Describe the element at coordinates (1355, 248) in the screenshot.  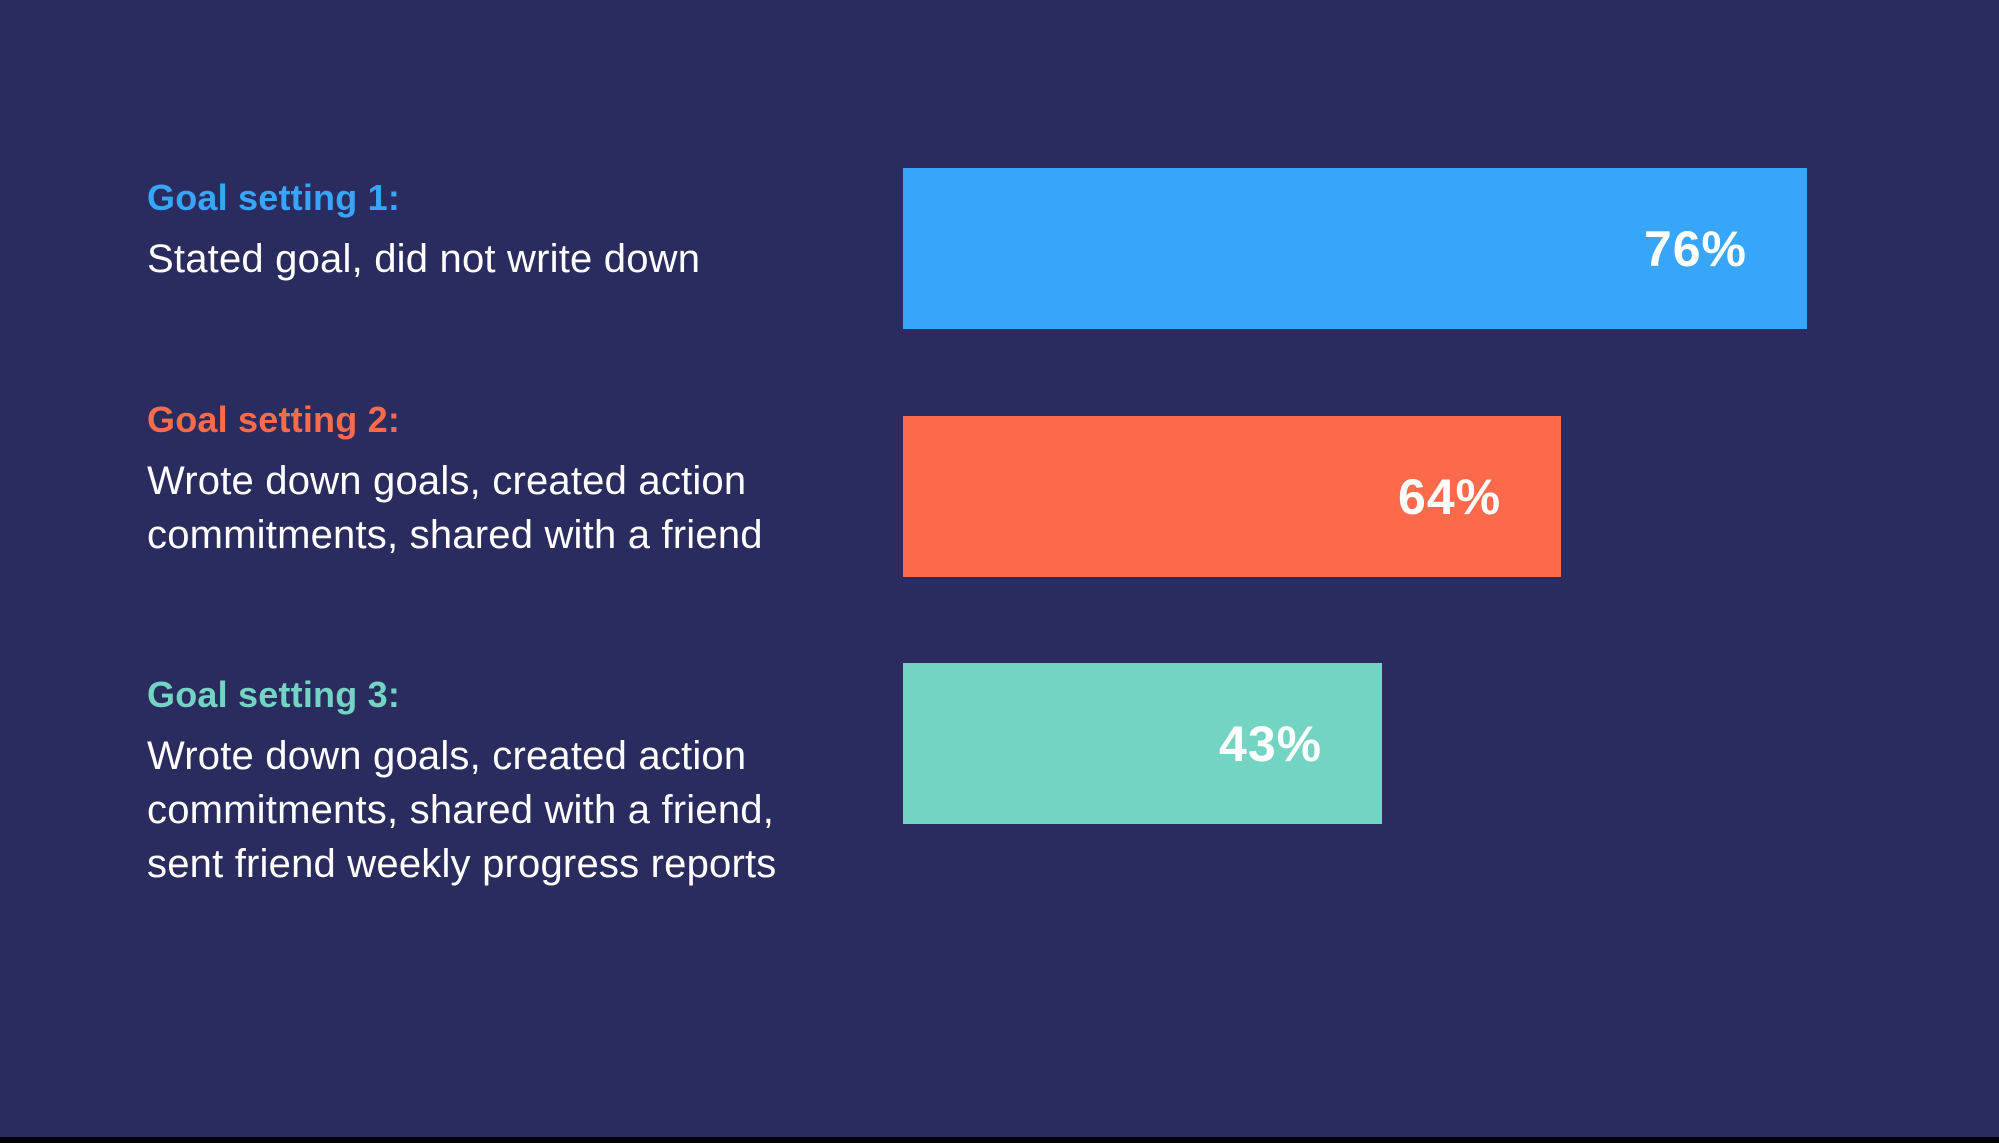
I see `bar-goal-setting-1: 76%` at that location.